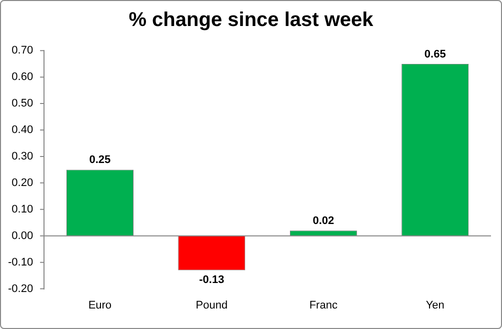  I want to click on y-tick-label: 0.00, so click(23, 236).